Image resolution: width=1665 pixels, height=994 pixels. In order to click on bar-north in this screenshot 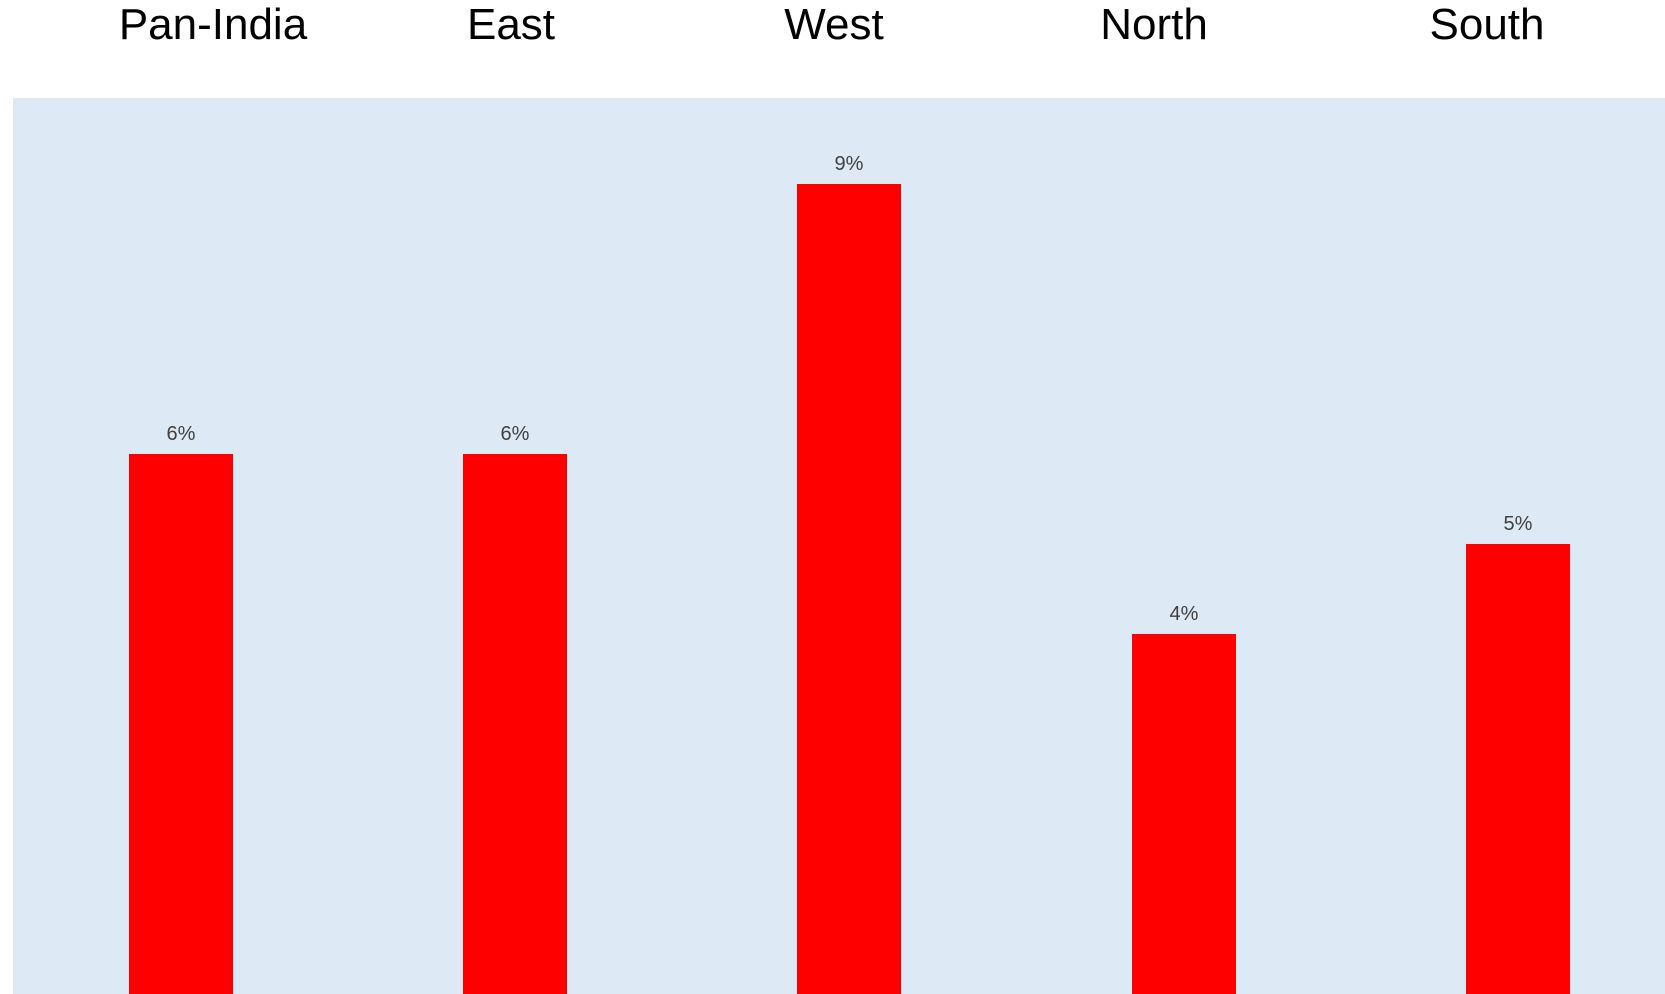, I will do `click(1184, 814)`.